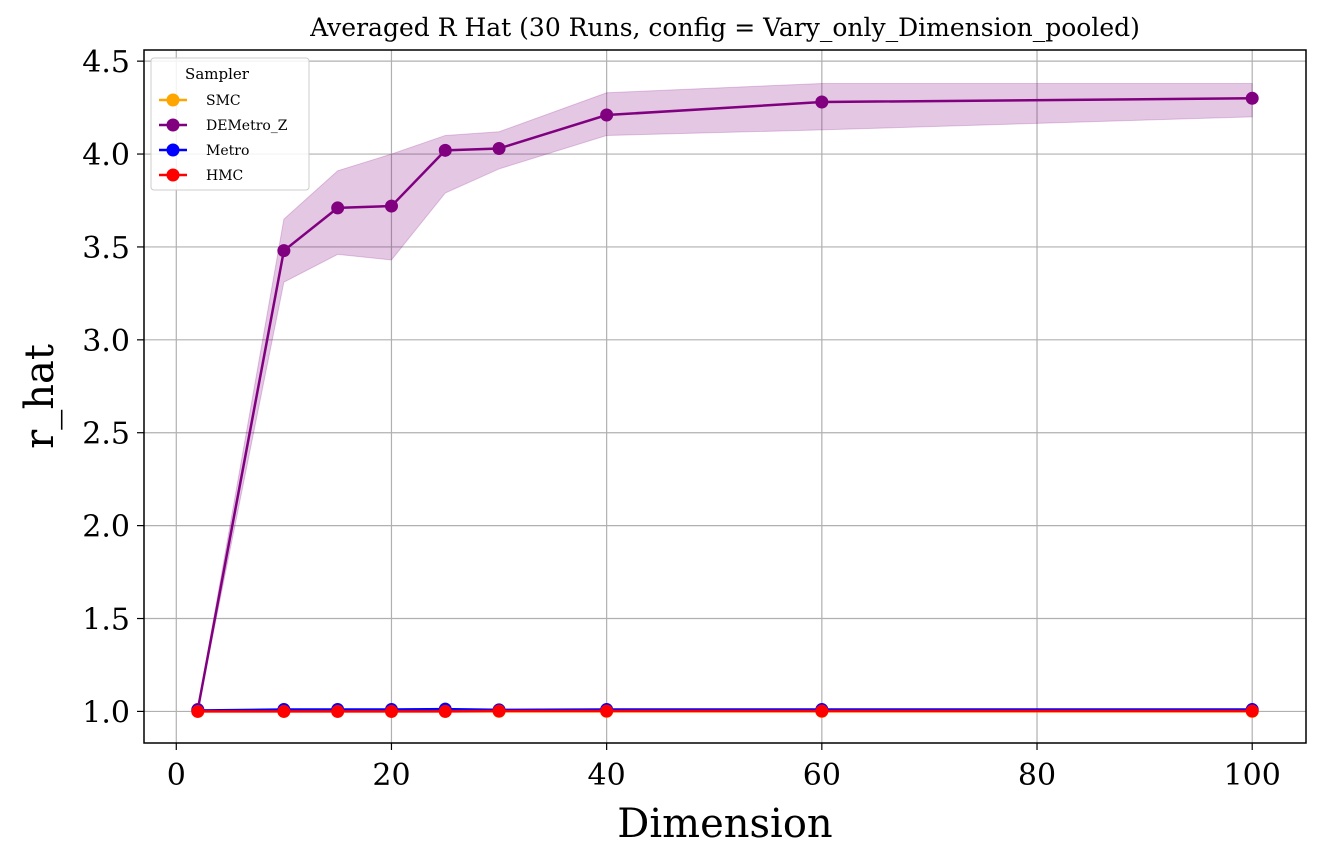 The height and width of the screenshot is (862, 1321). I want to click on legend-box, so click(230, 124).